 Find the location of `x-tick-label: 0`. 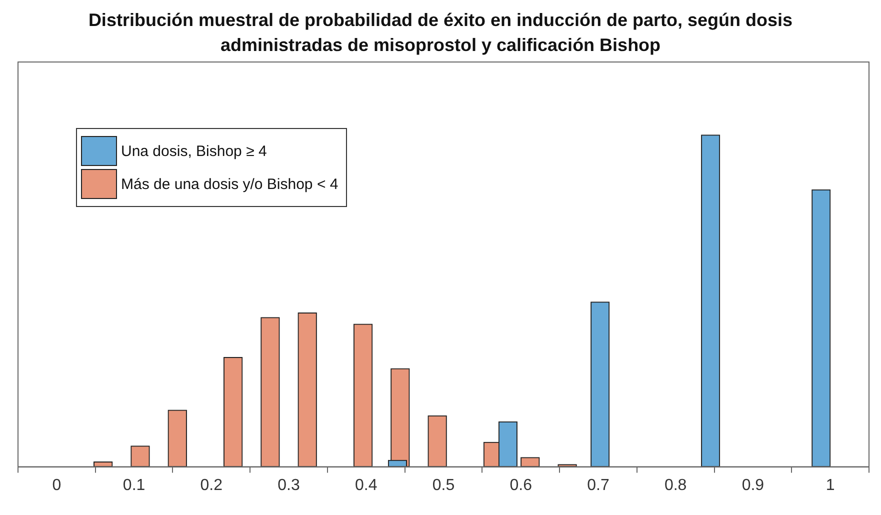

x-tick-label: 0 is located at coordinates (57, 485).